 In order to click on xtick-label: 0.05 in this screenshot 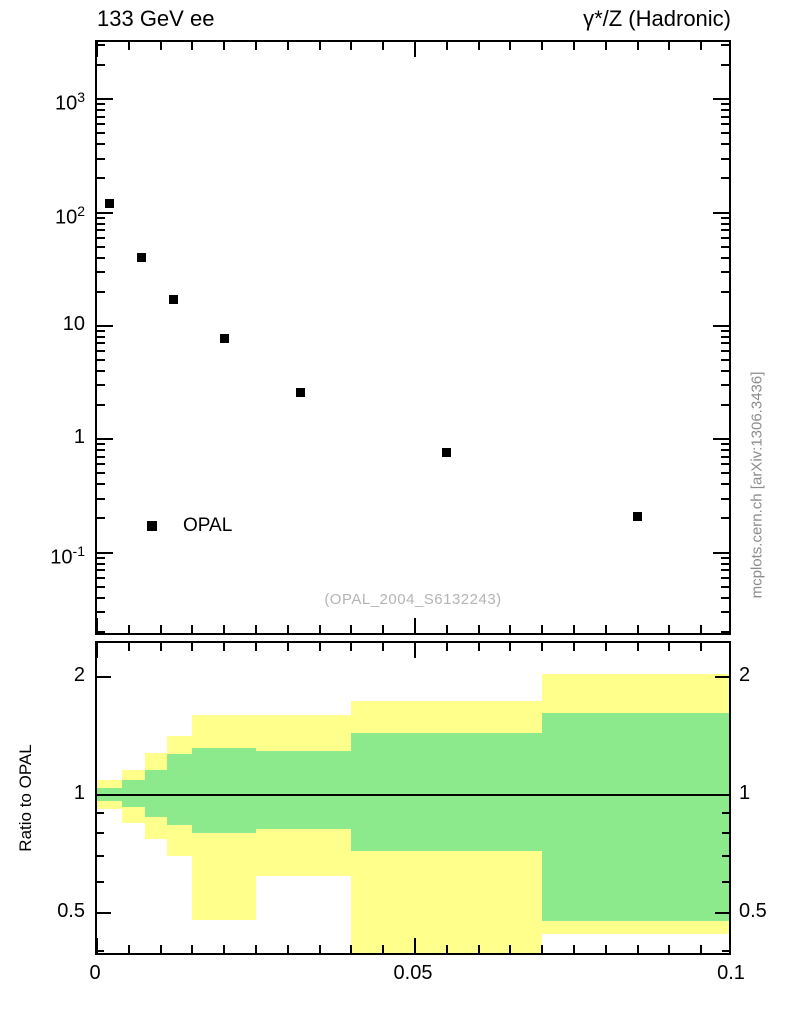, I will do `click(413, 973)`.